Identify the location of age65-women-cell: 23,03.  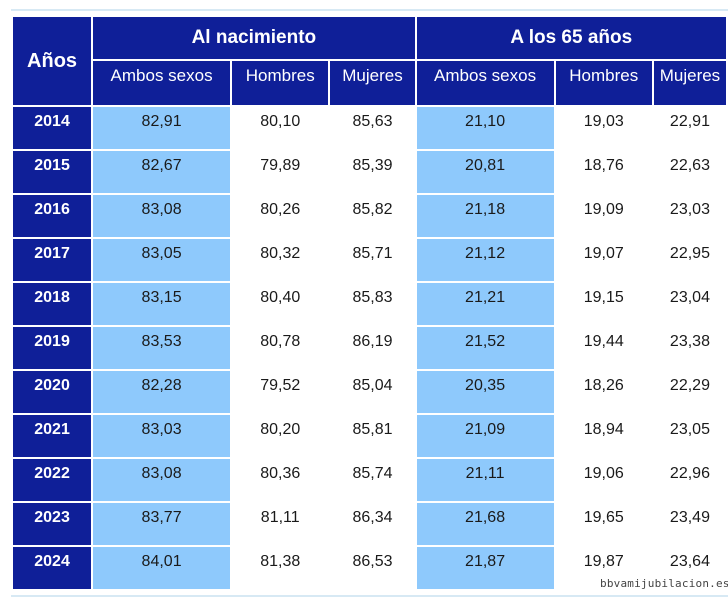
(689, 216).